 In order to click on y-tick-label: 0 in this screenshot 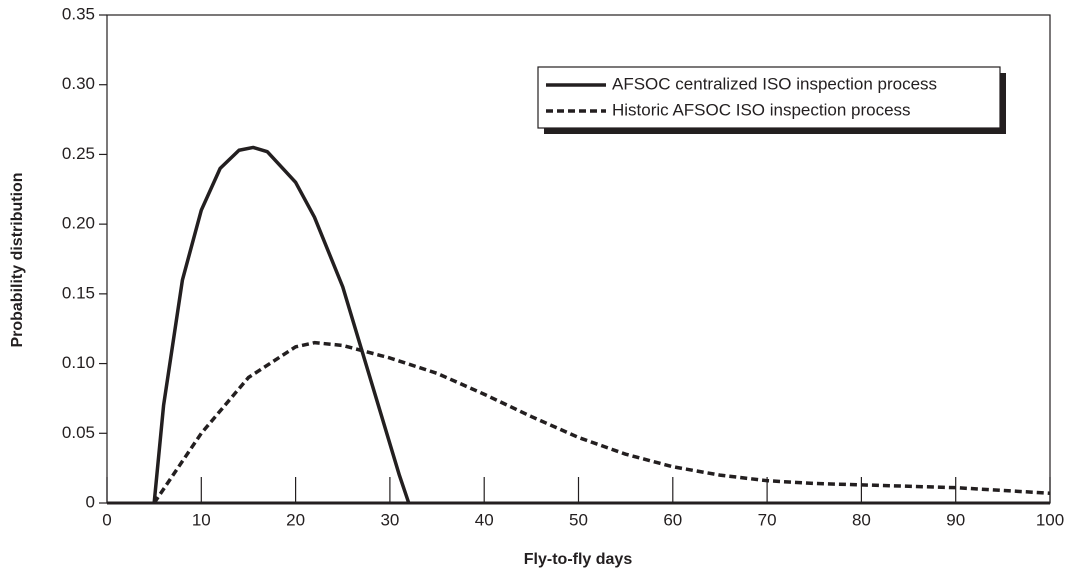, I will do `click(90, 501)`.